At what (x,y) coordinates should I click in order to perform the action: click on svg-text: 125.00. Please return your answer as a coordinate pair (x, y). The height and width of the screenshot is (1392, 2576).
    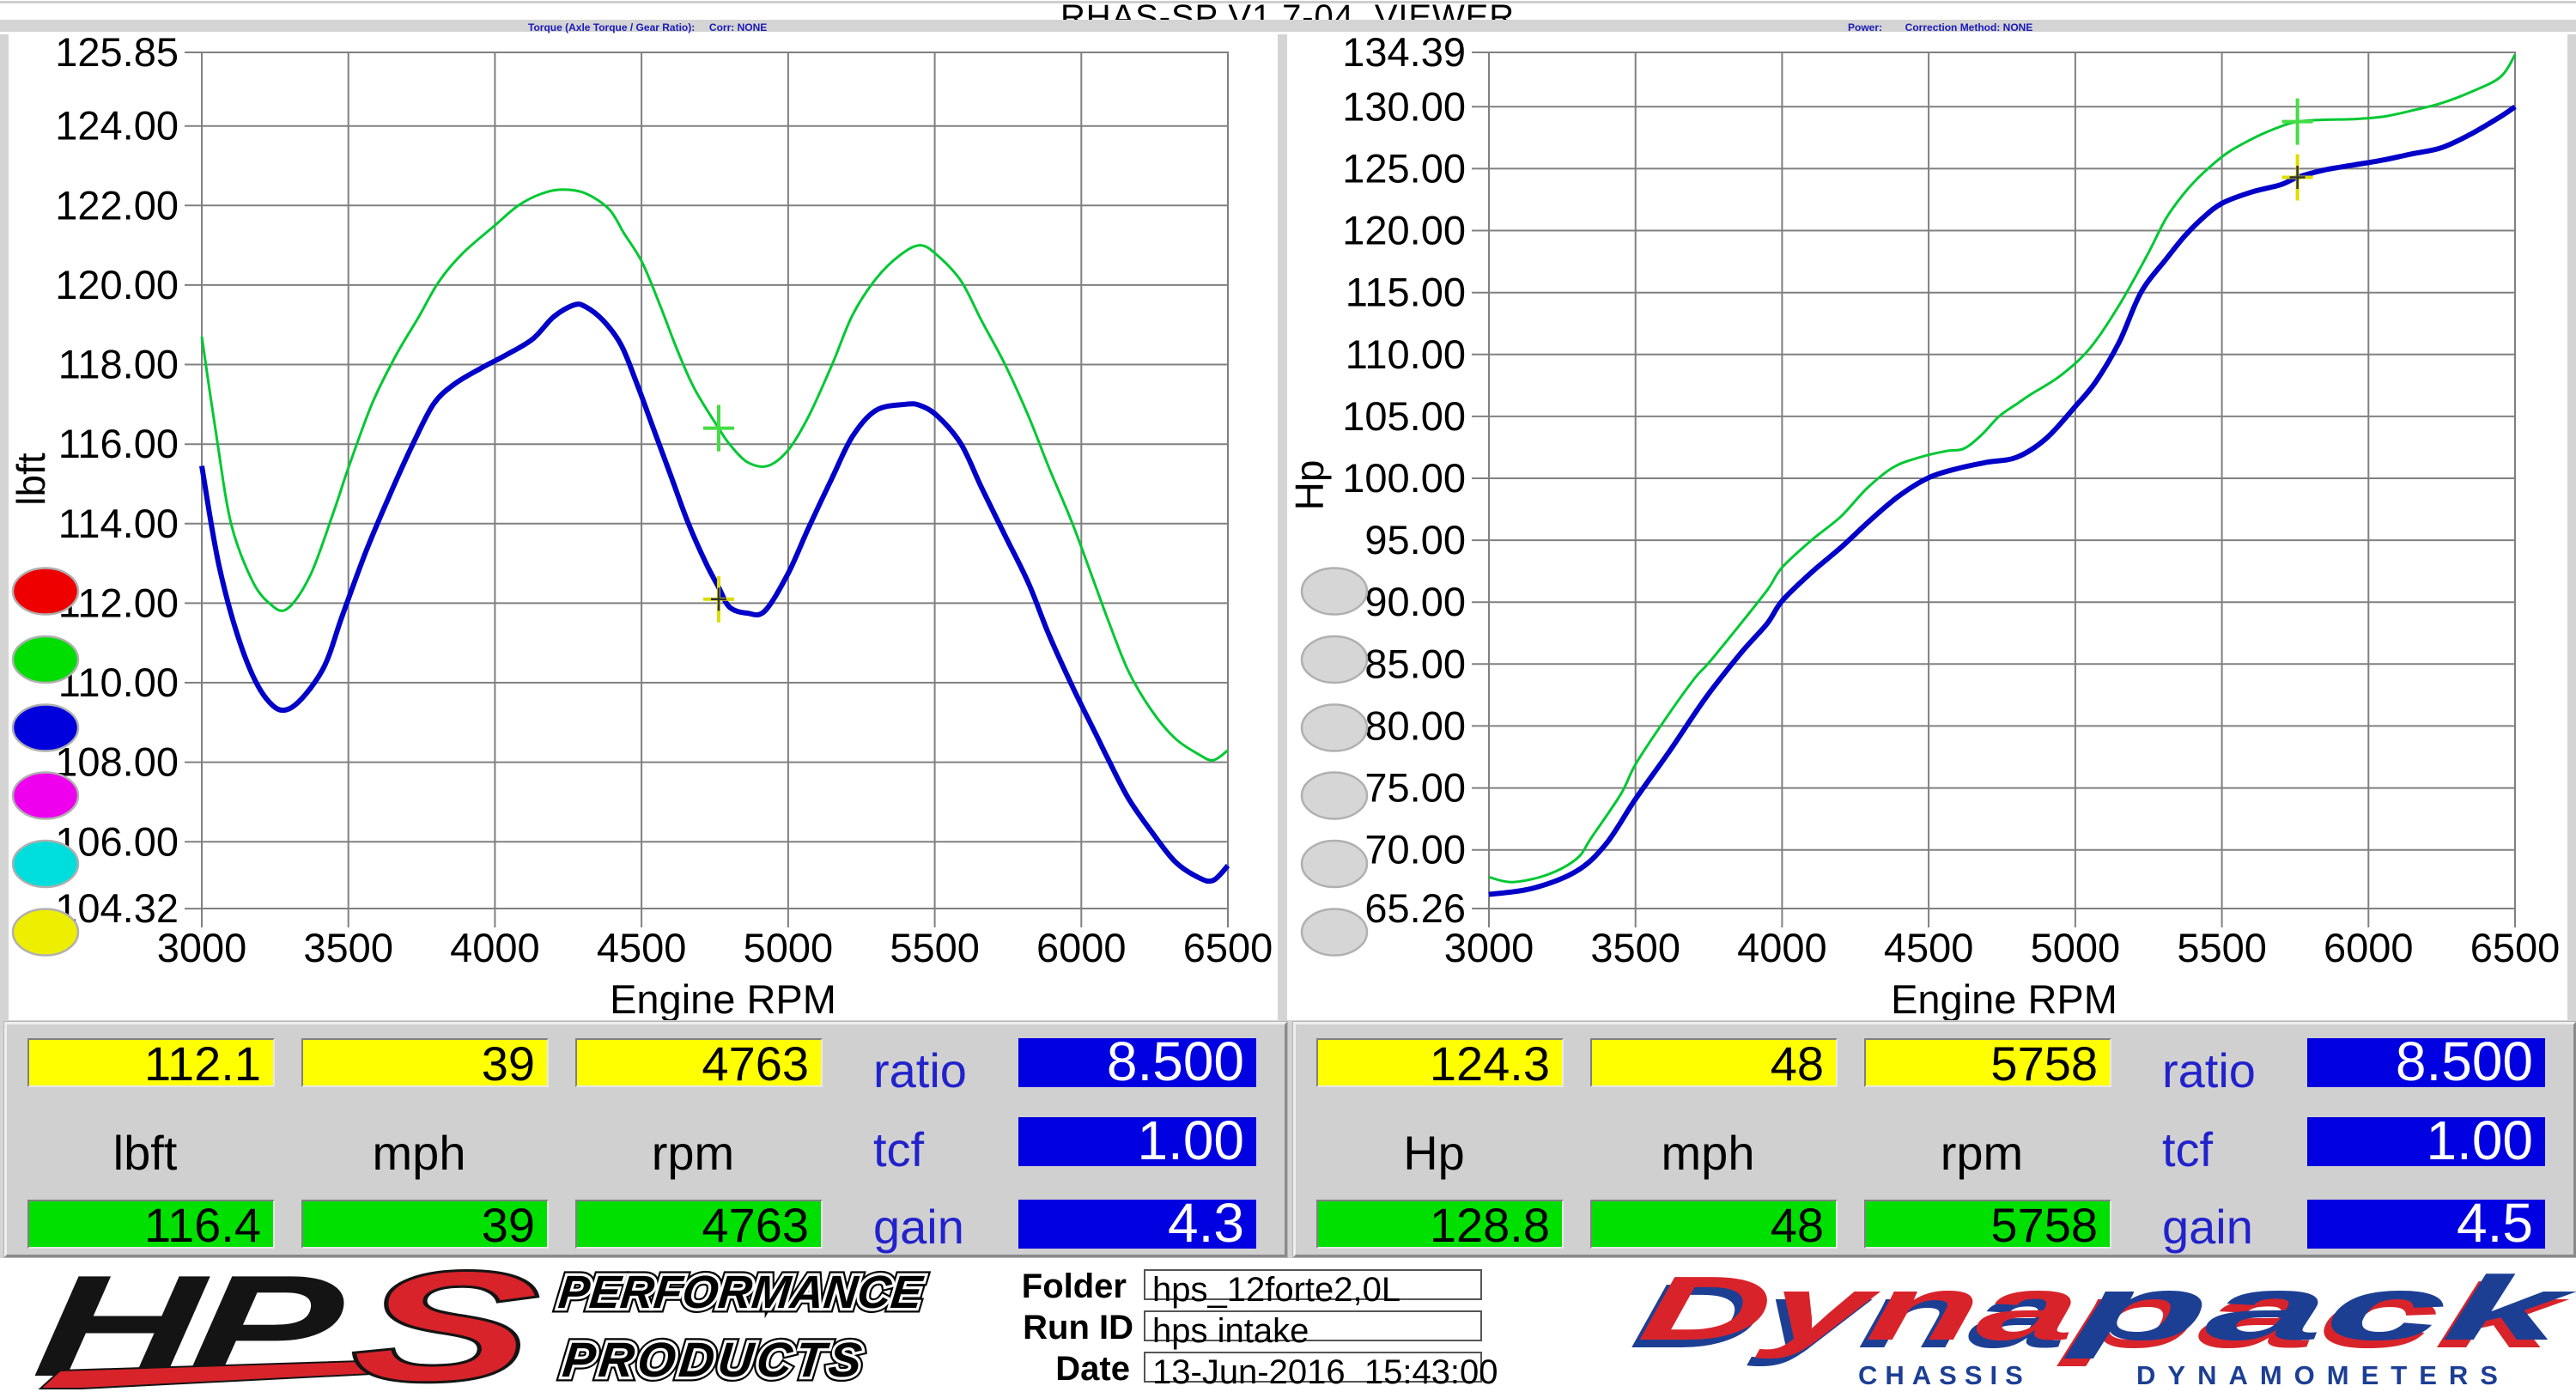
    Looking at the image, I should click on (1404, 168).